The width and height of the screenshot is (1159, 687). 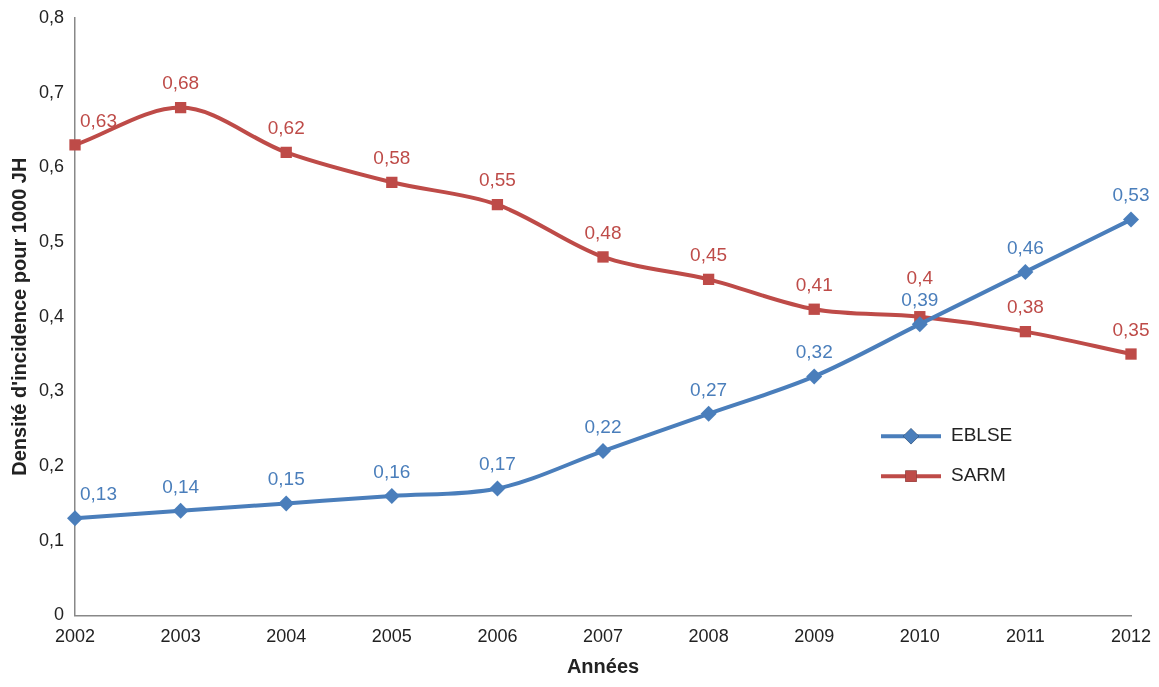 I want to click on y-axis-title: Densité d'incidence pour 1000 JH, so click(x=18, y=316).